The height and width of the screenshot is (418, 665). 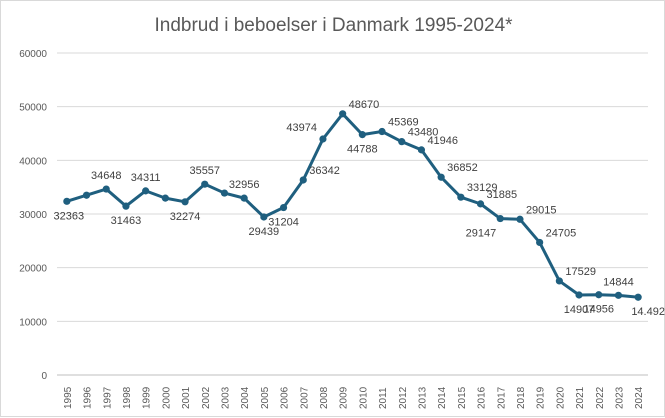 What do you see at coordinates (33, 54) in the screenshot?
I see `y-tick-label: 60000` at bounding box center [33, 54].